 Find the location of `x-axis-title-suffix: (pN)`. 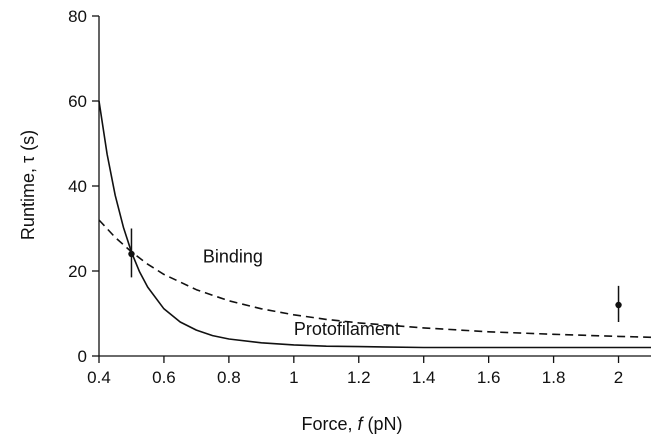

x-axis-title-suffix: (pN) is located at coordinates (383, 424).